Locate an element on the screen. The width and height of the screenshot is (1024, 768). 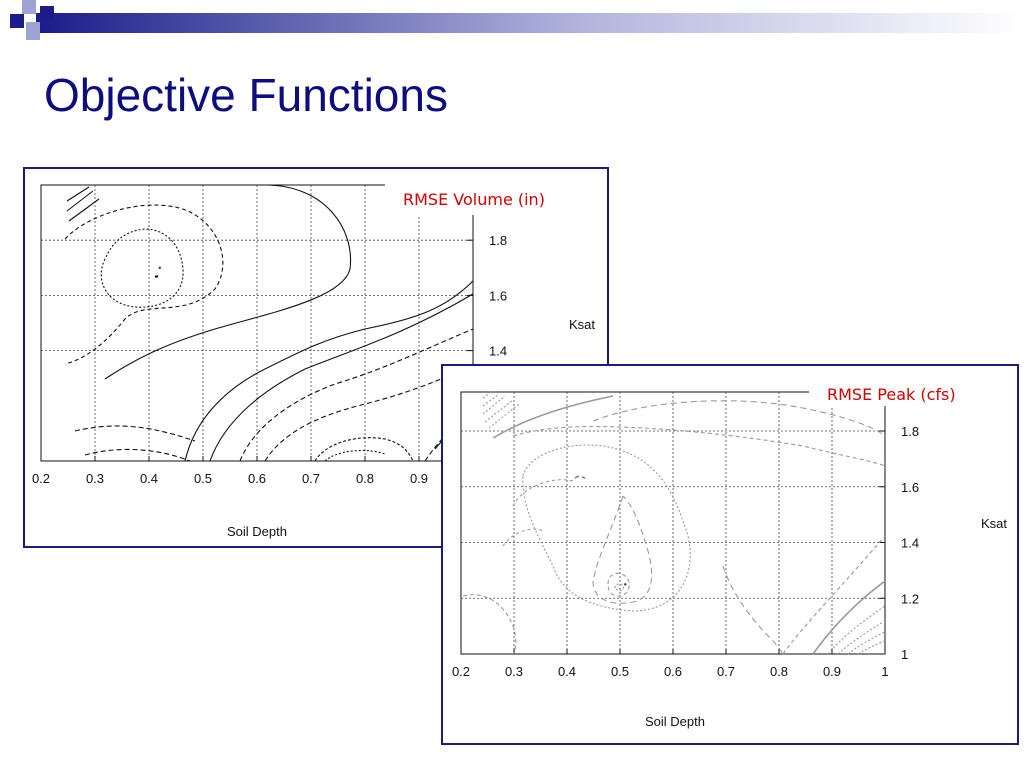
y-tick-label: 1 is located at coordinates (904, 654).